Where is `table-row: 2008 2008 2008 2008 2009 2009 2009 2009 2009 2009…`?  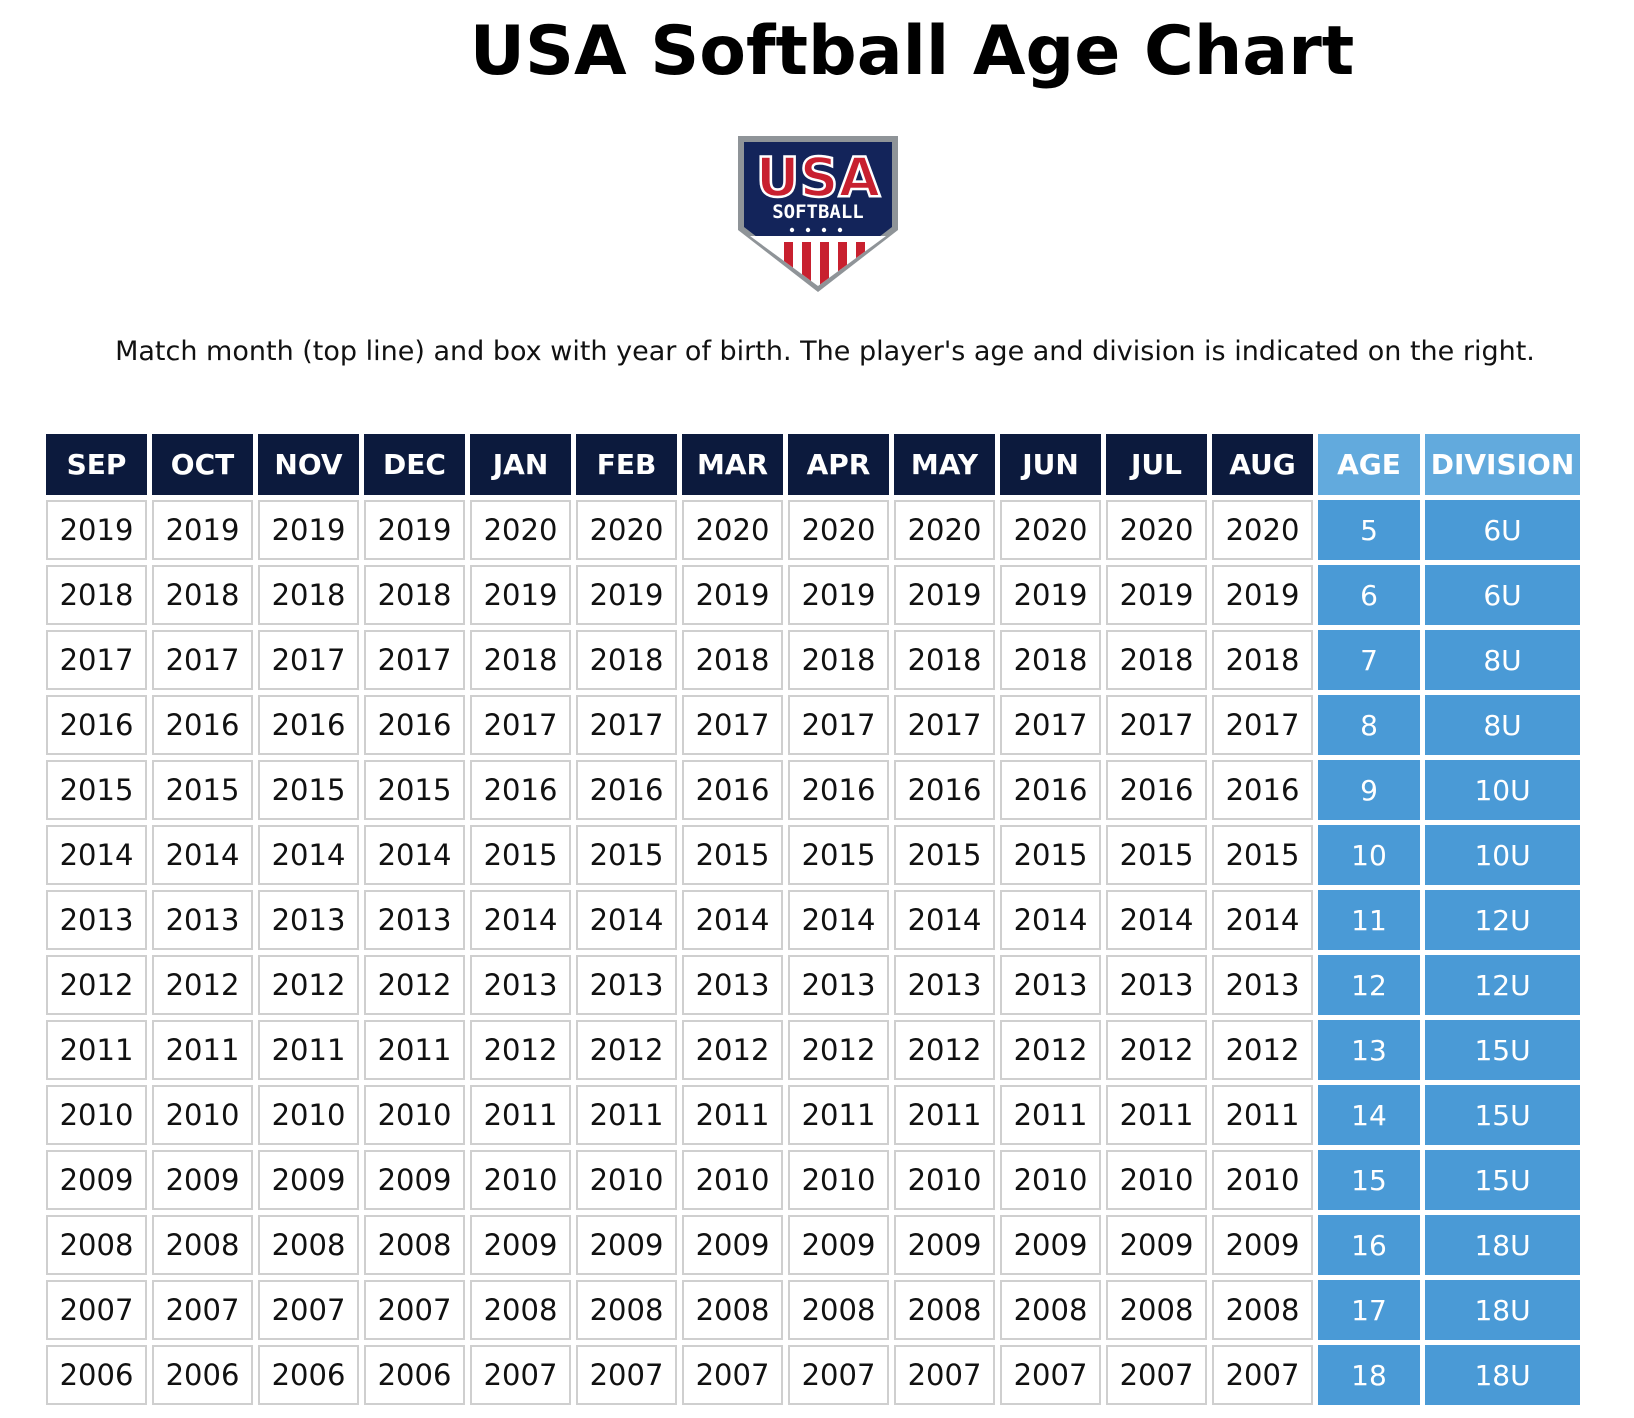
table-row: 2008 2008 2008 2008 2009 2009 2009 2009 2009 2009… is located at coordinates (820, 1247).